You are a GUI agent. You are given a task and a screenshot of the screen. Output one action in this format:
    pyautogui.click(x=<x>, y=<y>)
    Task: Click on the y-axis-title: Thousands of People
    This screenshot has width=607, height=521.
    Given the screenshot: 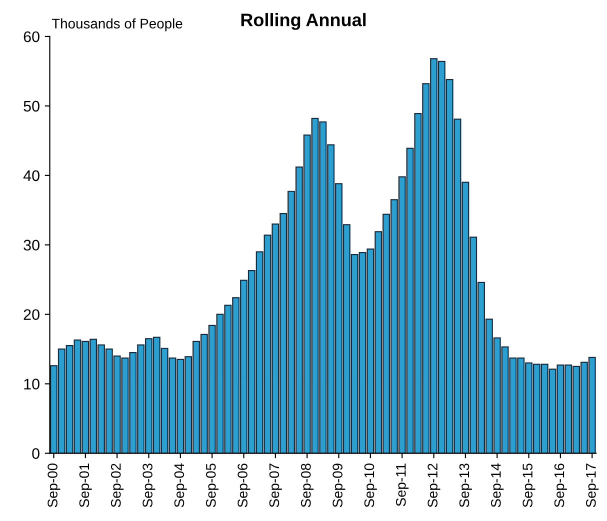 What is the action you would take?
    pyautogui.click(x=117, y=25)
    